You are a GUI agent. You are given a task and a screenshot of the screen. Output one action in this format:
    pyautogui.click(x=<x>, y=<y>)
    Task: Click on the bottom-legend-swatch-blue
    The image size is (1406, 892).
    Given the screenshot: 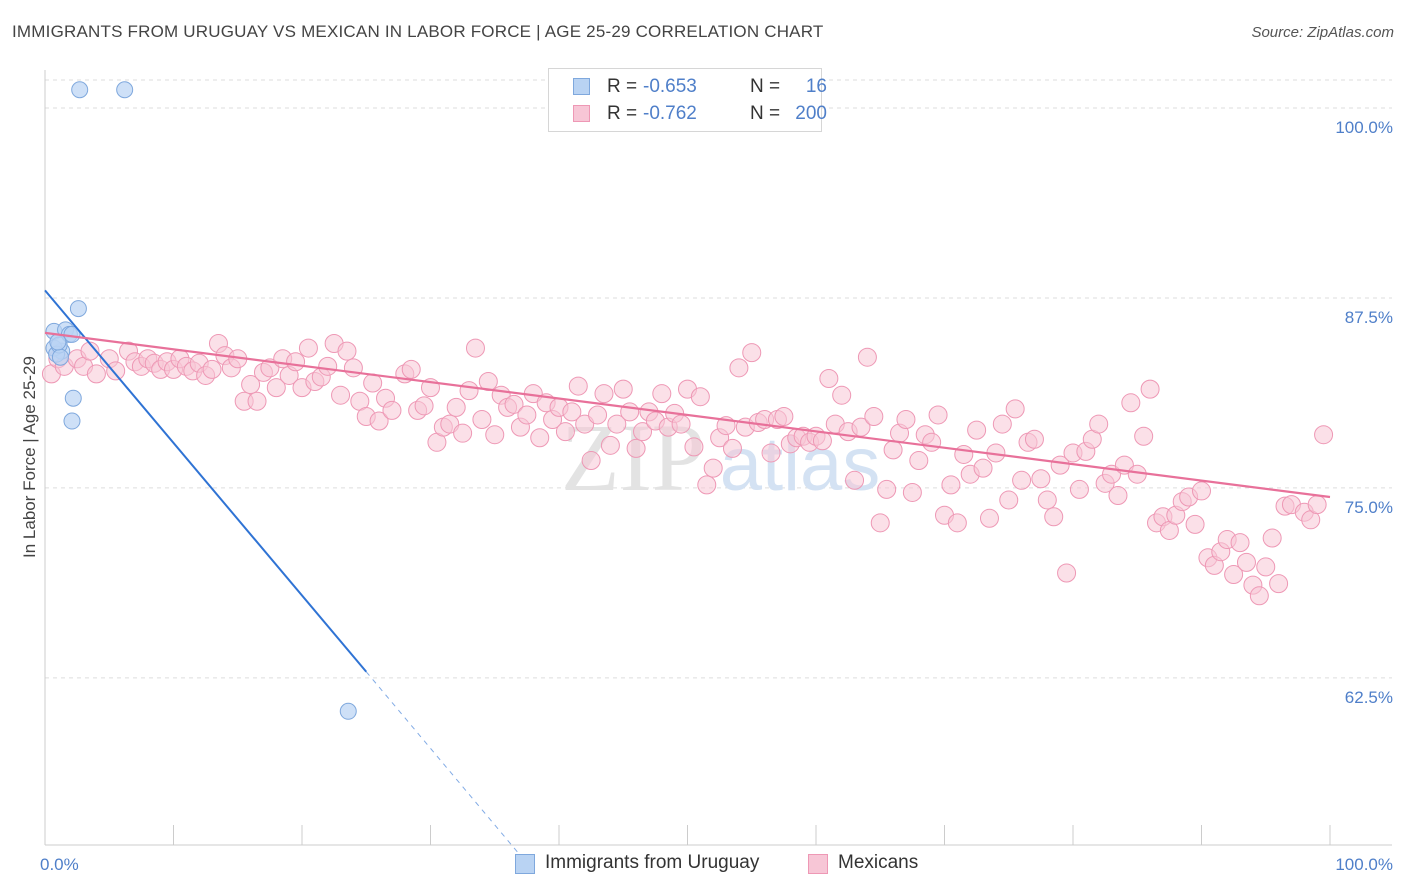 What is the action you would take?
    pyautogui.click(x=525, y=864)
    